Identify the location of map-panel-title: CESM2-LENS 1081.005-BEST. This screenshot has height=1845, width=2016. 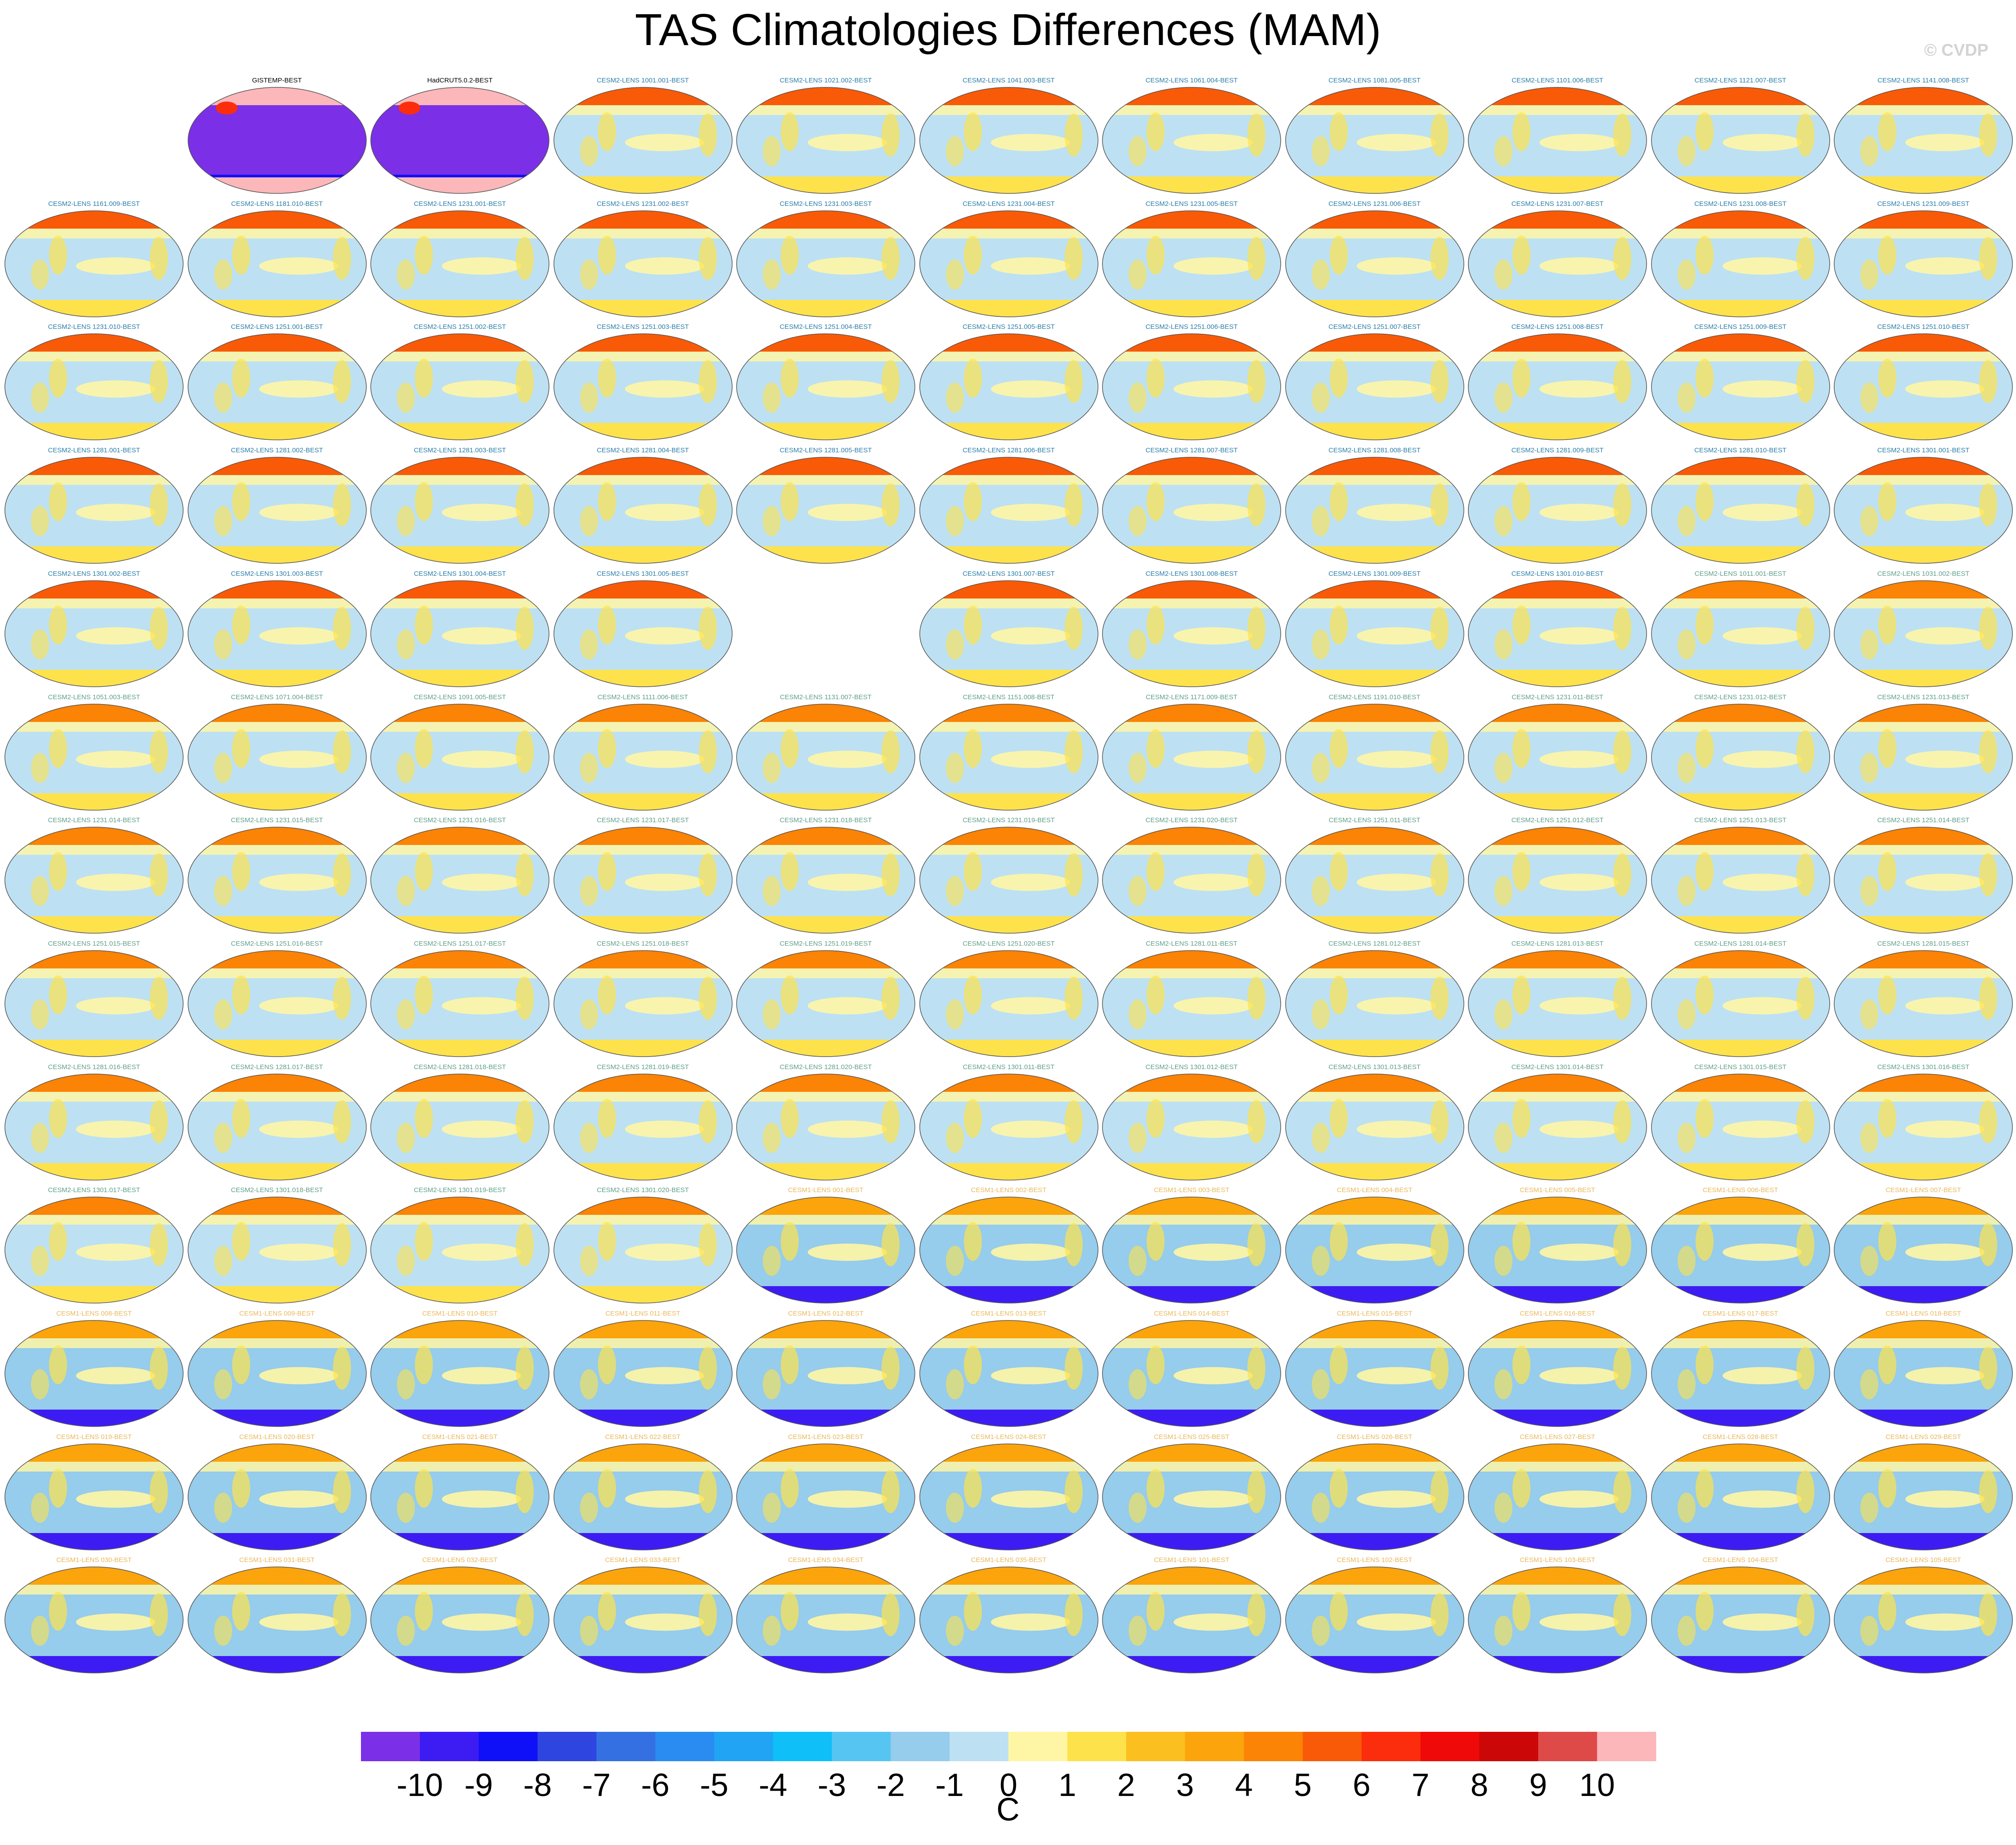
(1374, 80).